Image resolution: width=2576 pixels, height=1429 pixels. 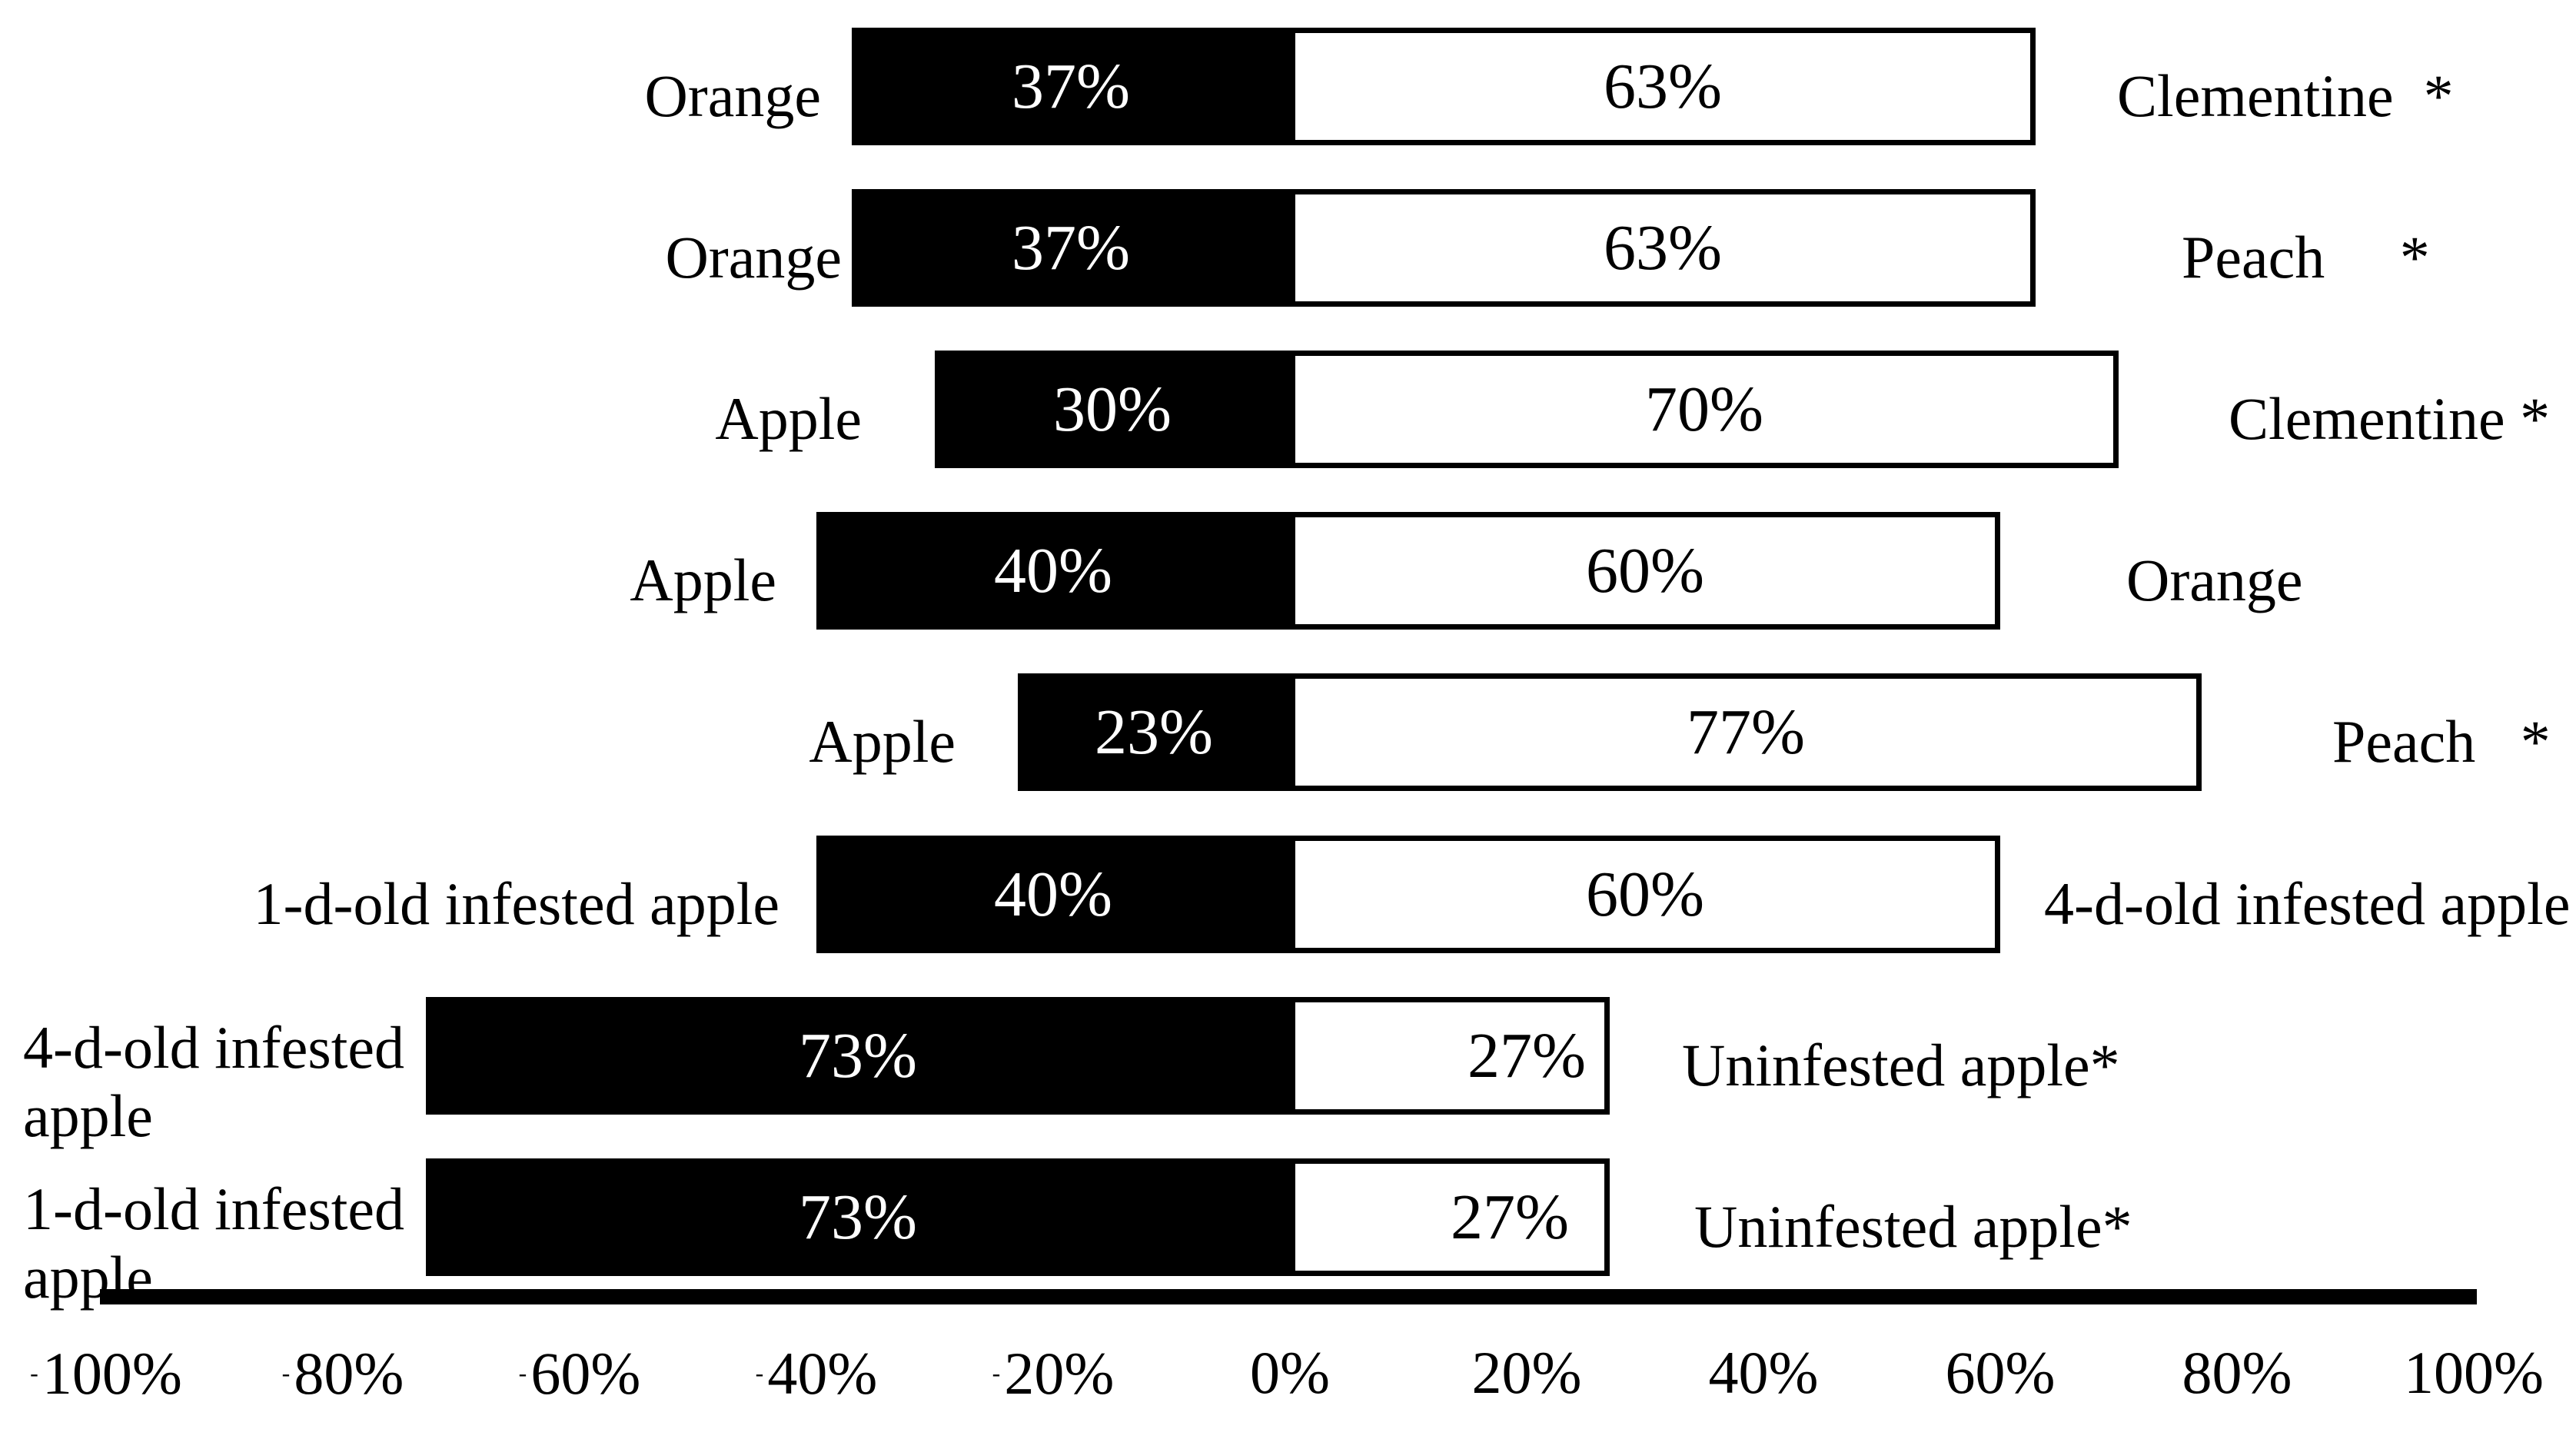 I want to click on bar-white-segment: 77%, so click(x=1746, y=732).